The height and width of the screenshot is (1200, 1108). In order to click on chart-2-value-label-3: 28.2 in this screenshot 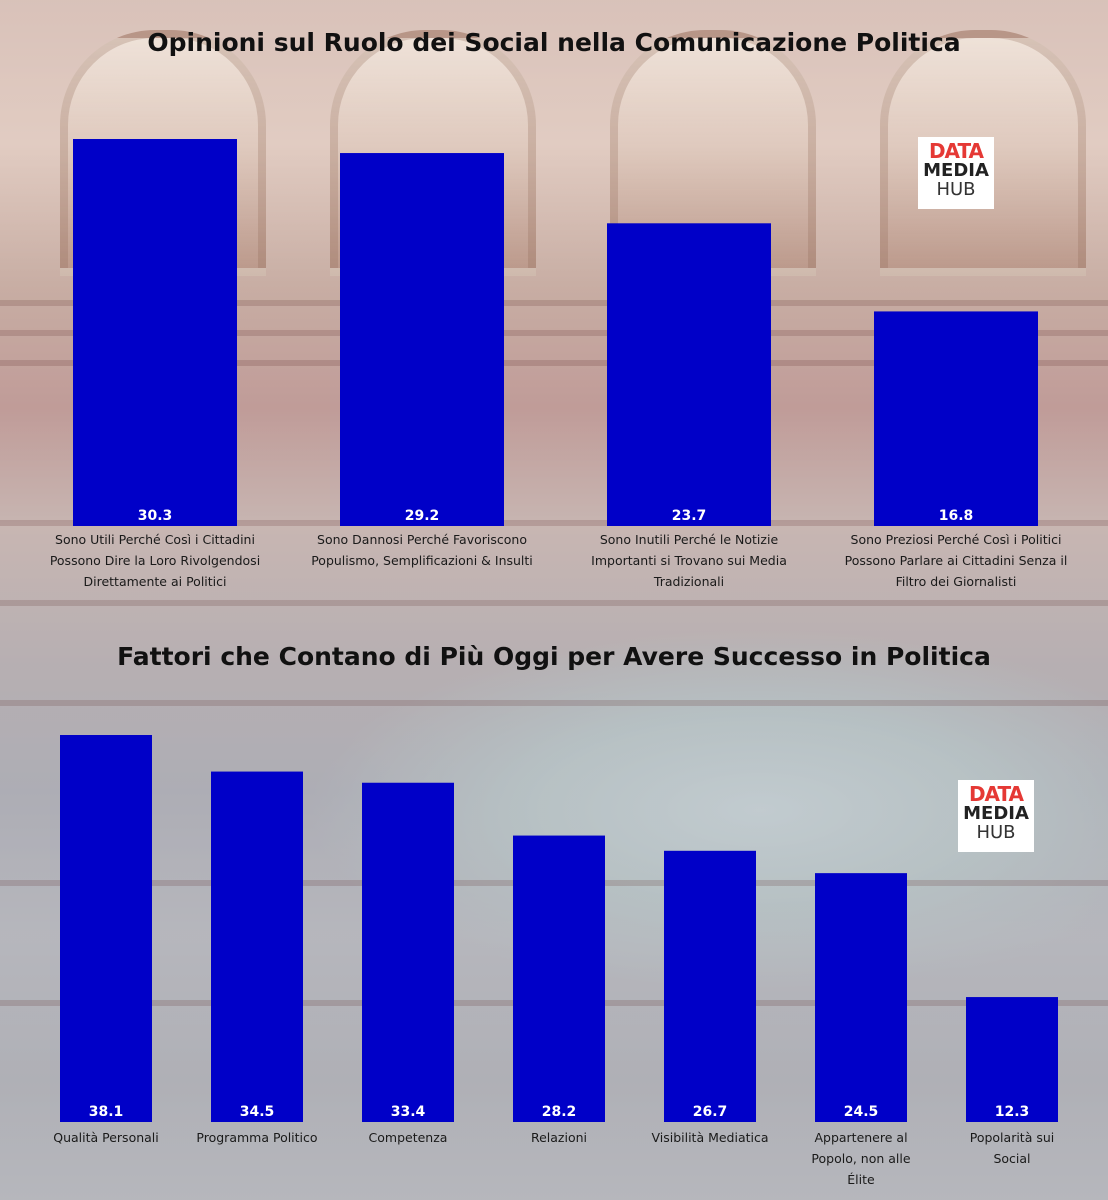, I will do `click(559, 1112)`.